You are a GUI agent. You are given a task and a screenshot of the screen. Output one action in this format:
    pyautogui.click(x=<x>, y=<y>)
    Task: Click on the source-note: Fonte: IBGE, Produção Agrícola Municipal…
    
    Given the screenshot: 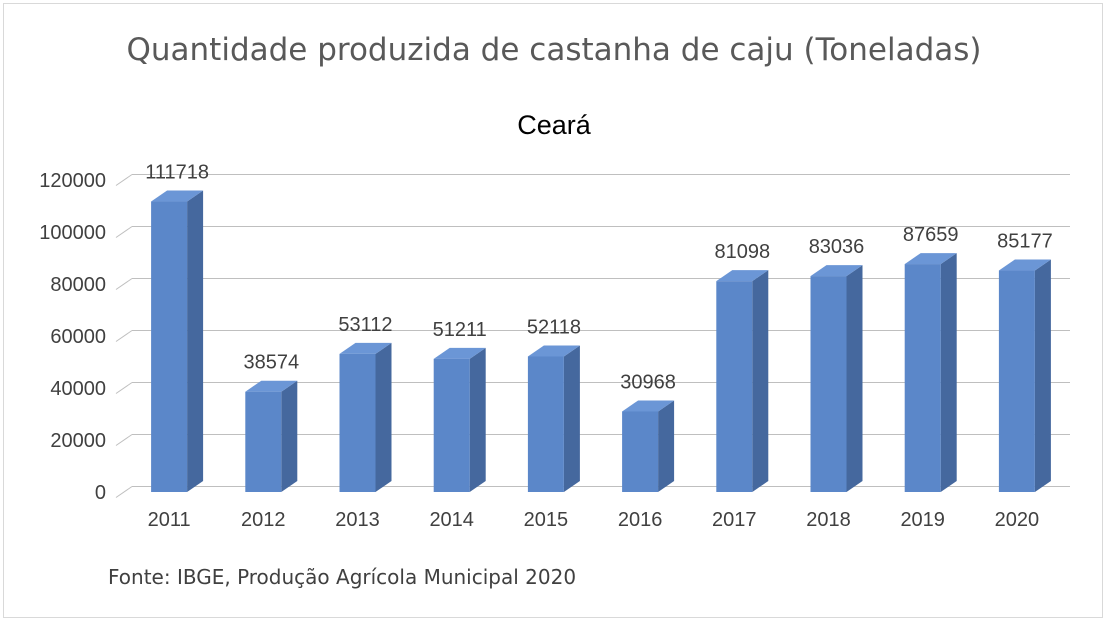 What is the action you would take?
    pyautogui.click(x=342, y=577)
    